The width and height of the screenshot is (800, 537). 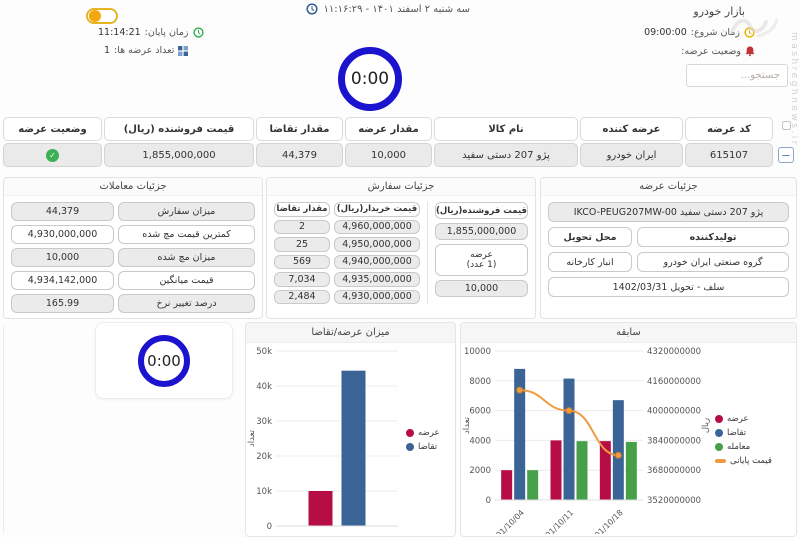 I want to click on countdown-value: 0:00, so click(x=370, y=79).